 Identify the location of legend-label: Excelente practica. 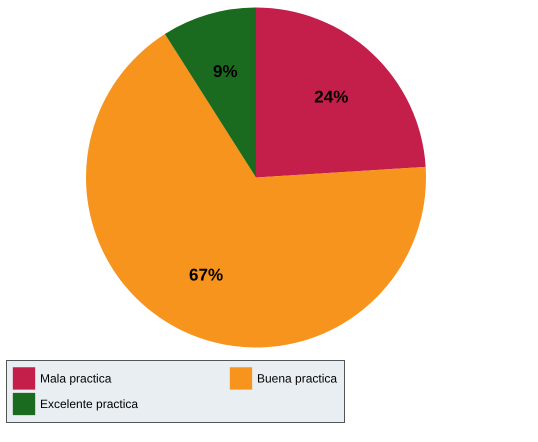
(89, 404).